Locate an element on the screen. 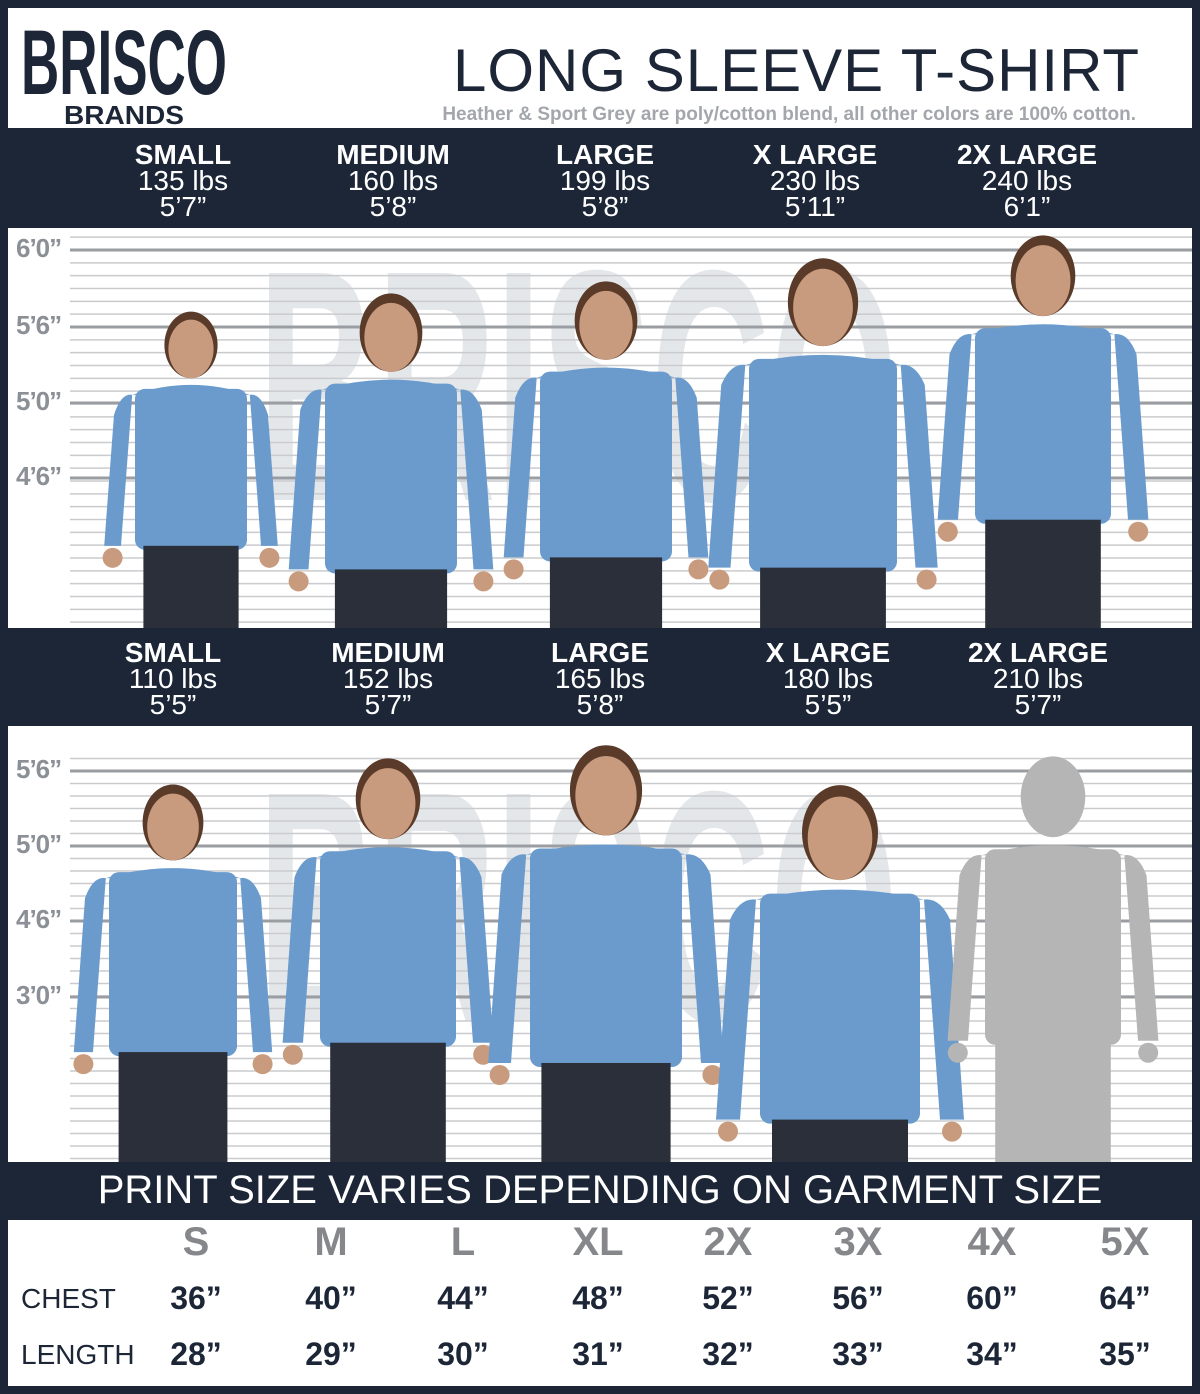  size-header: XL is located at coordinates (598, 1242).